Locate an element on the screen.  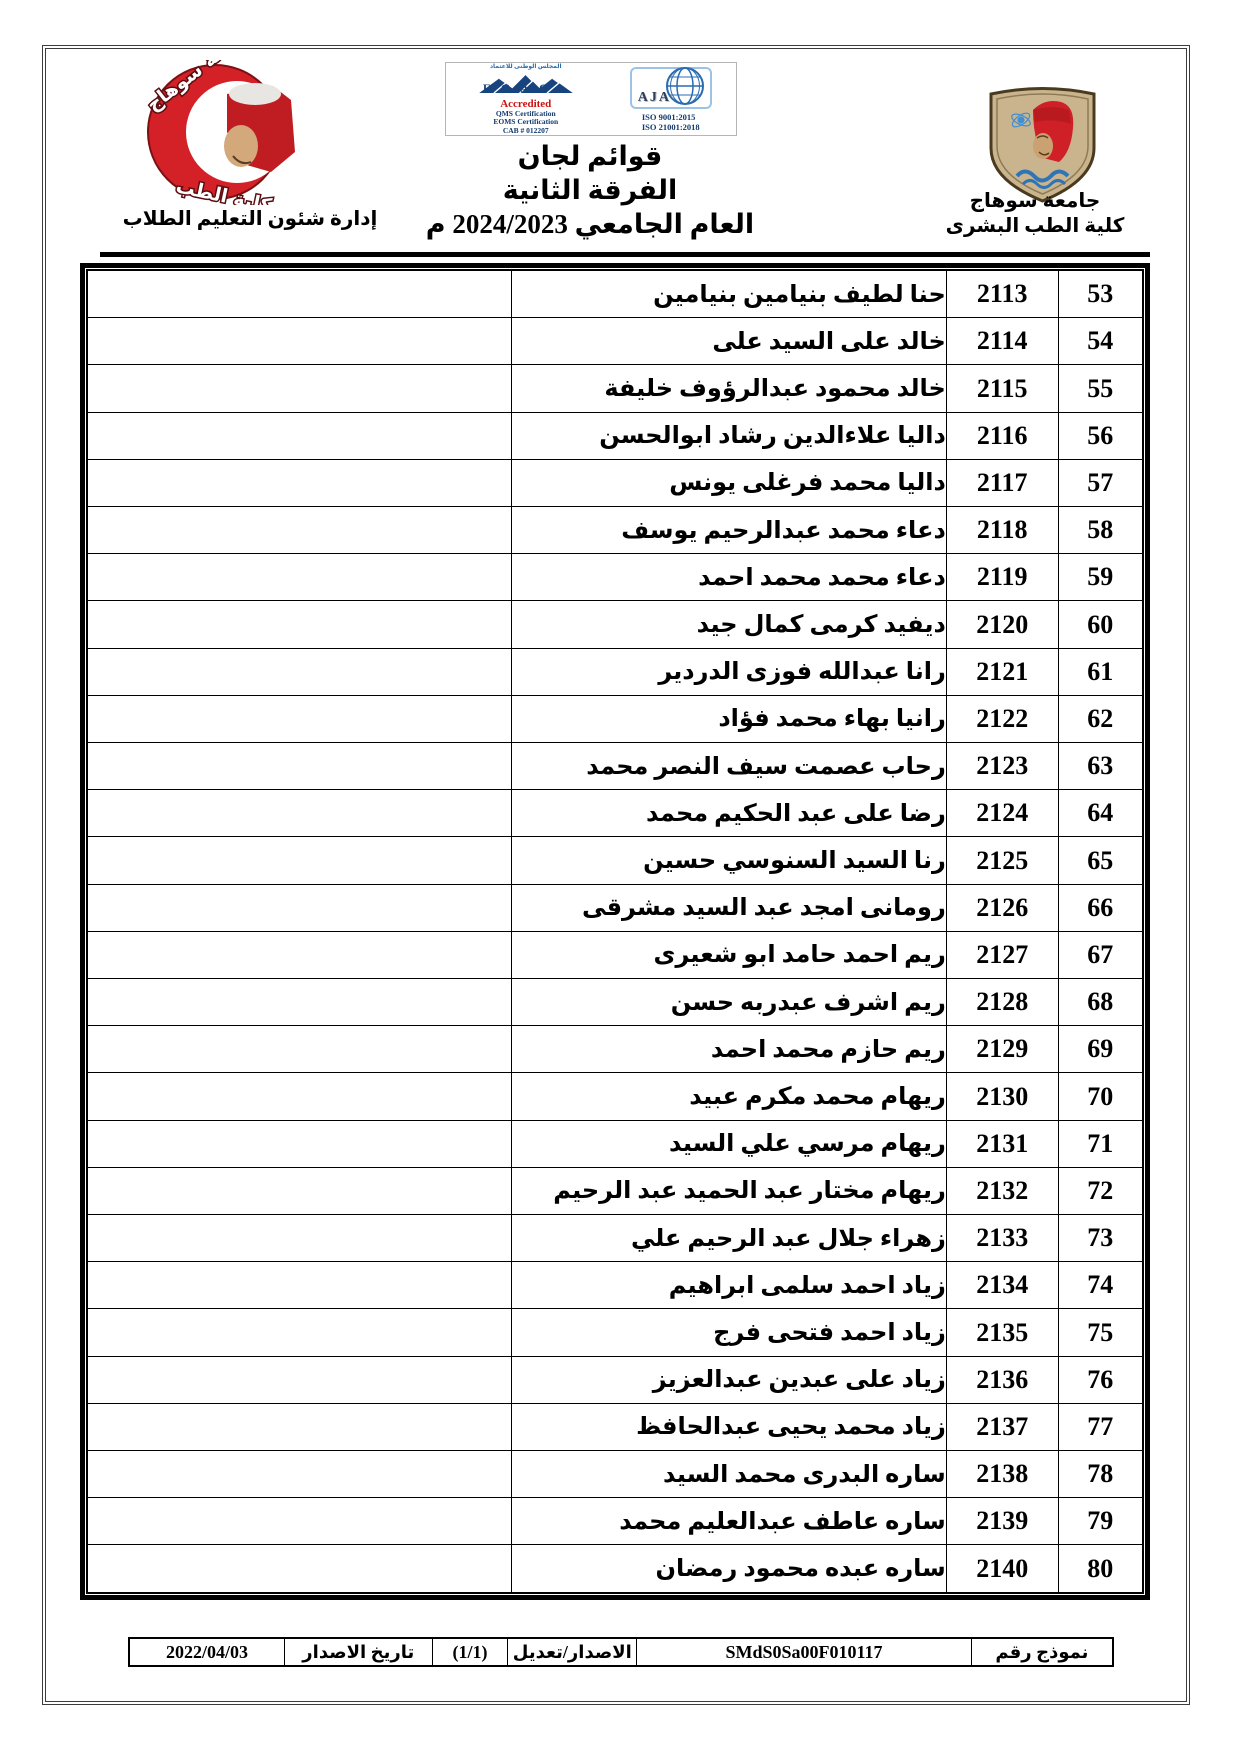
student-id: 2133 is located at coordinates (1002, 1238).